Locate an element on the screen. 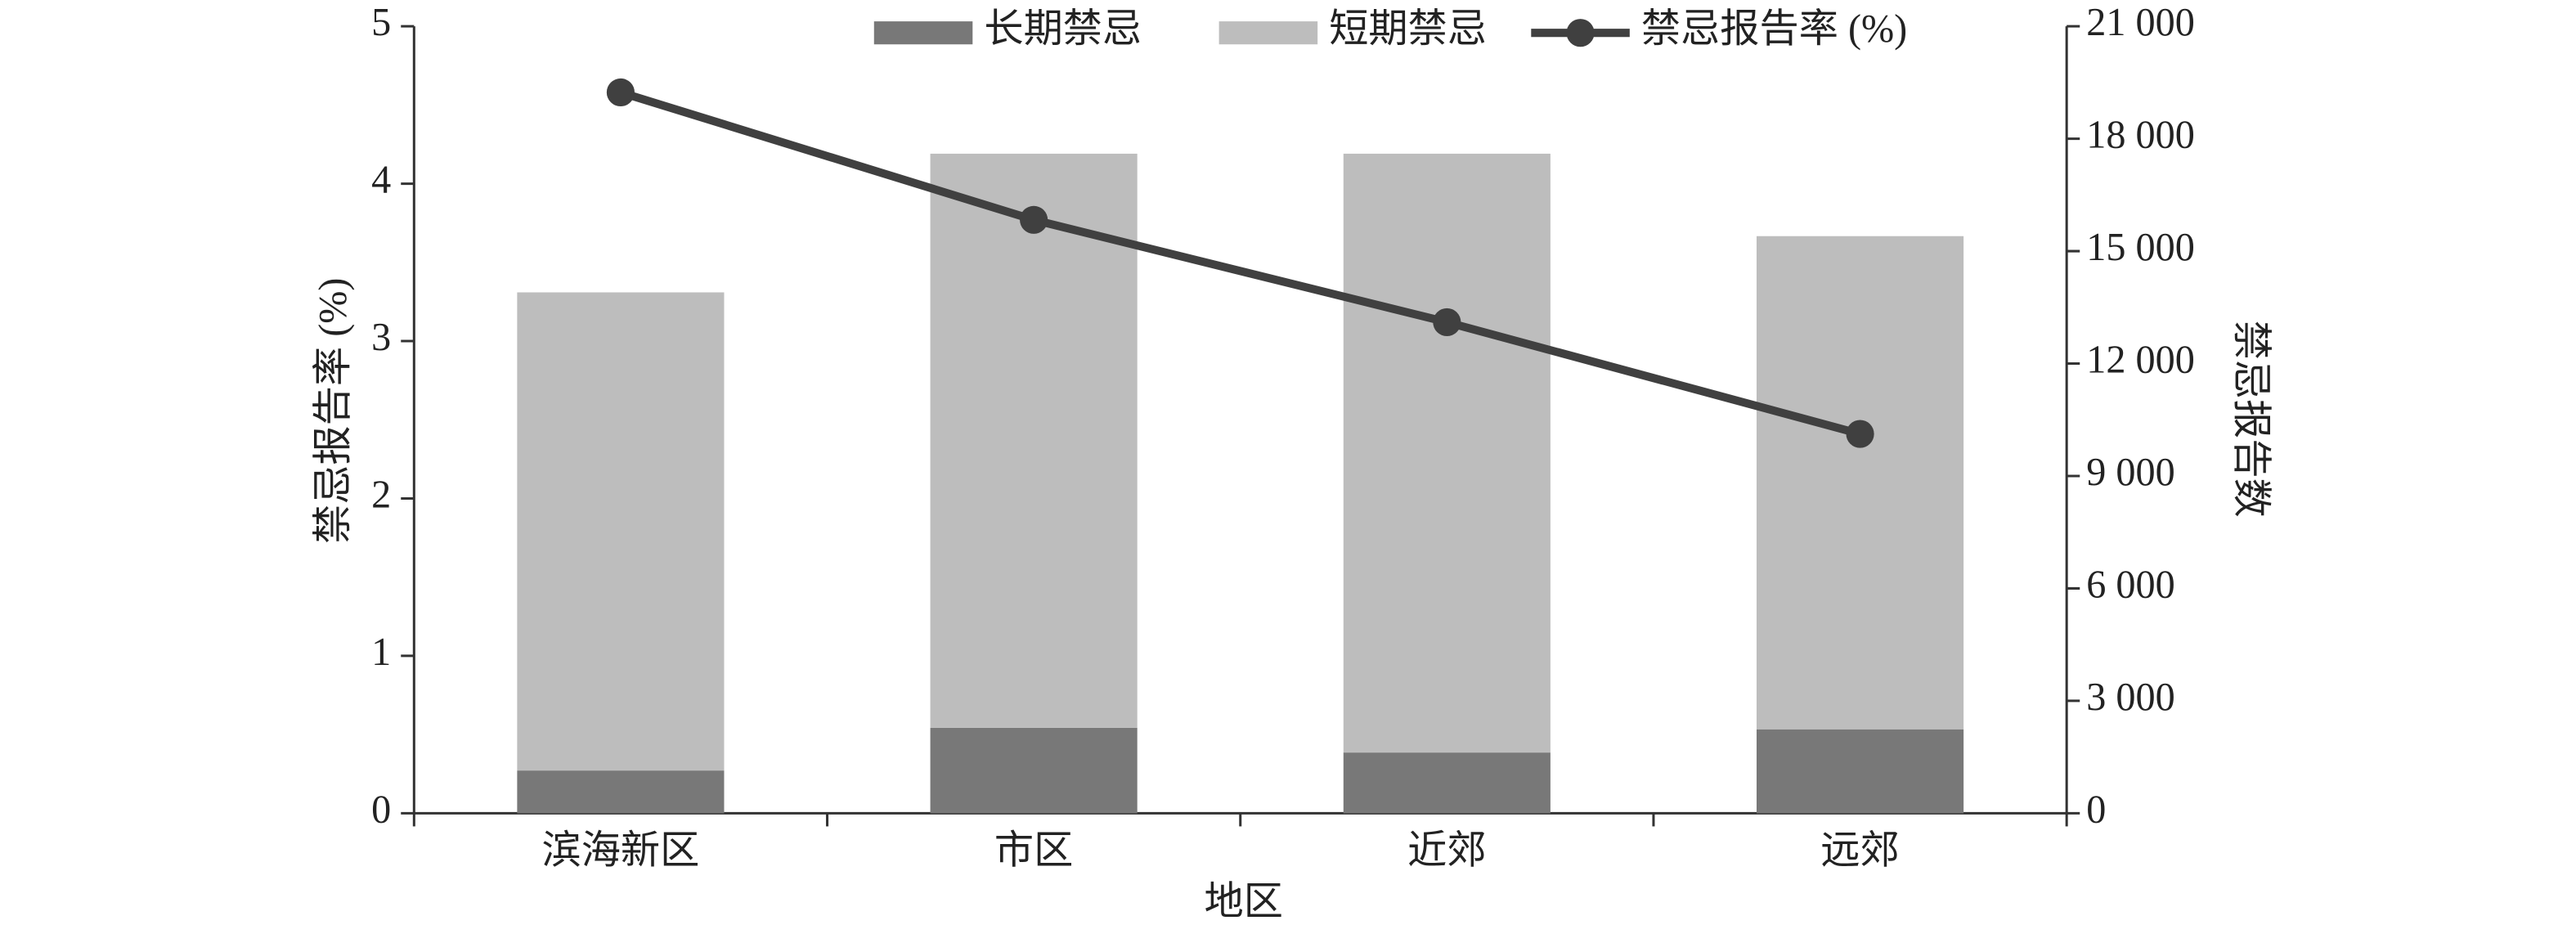 This screenshot has width=2576, height=934. x-tick-label: 滨海新区 is located at coordinates (621, 851).